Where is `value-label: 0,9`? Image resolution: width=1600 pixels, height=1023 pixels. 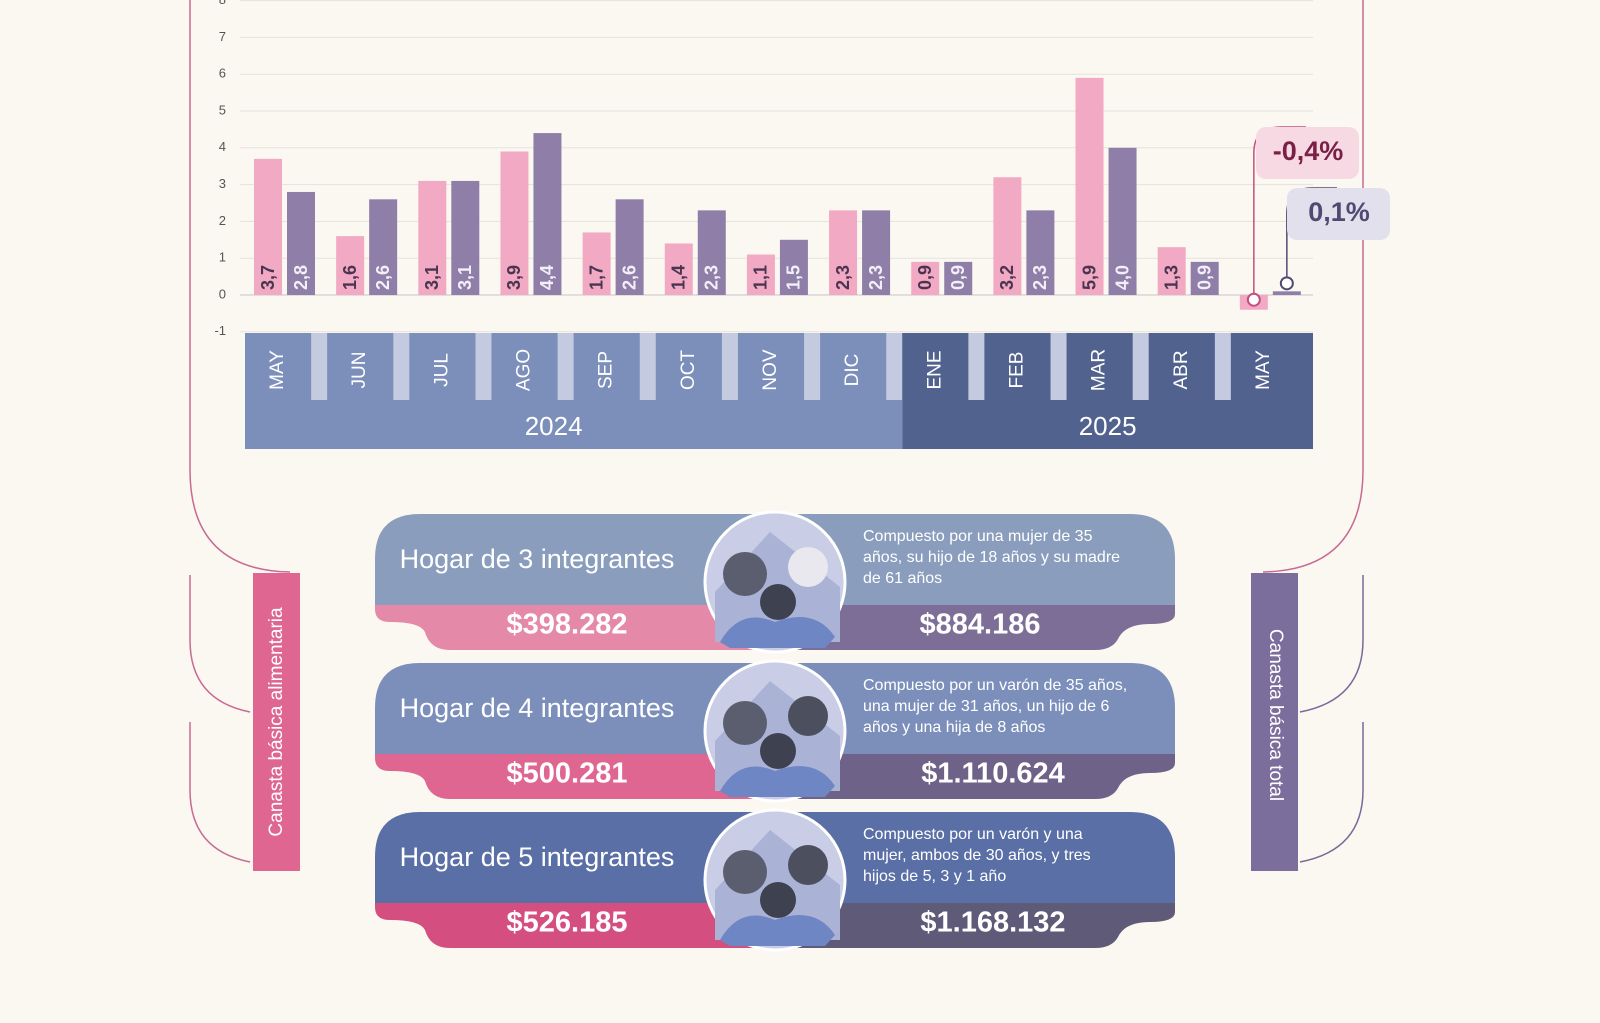 value-label: 0,9 is located at coordinates (925, 277).